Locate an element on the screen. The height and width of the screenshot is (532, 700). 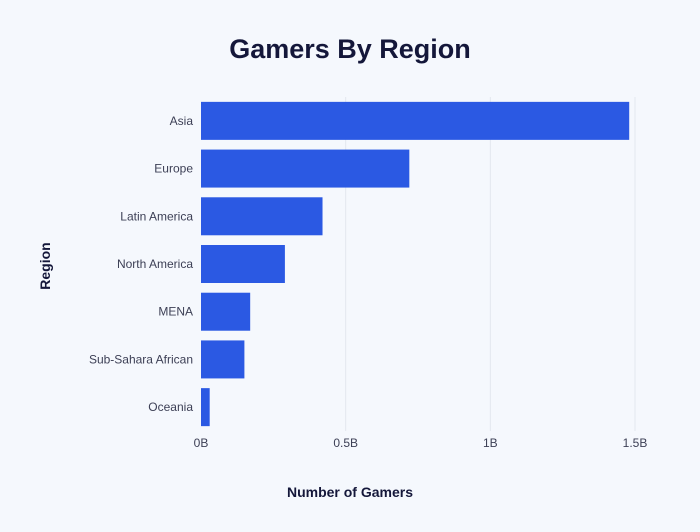
x-tick-label: 1B is located at coordinates (490, 443).